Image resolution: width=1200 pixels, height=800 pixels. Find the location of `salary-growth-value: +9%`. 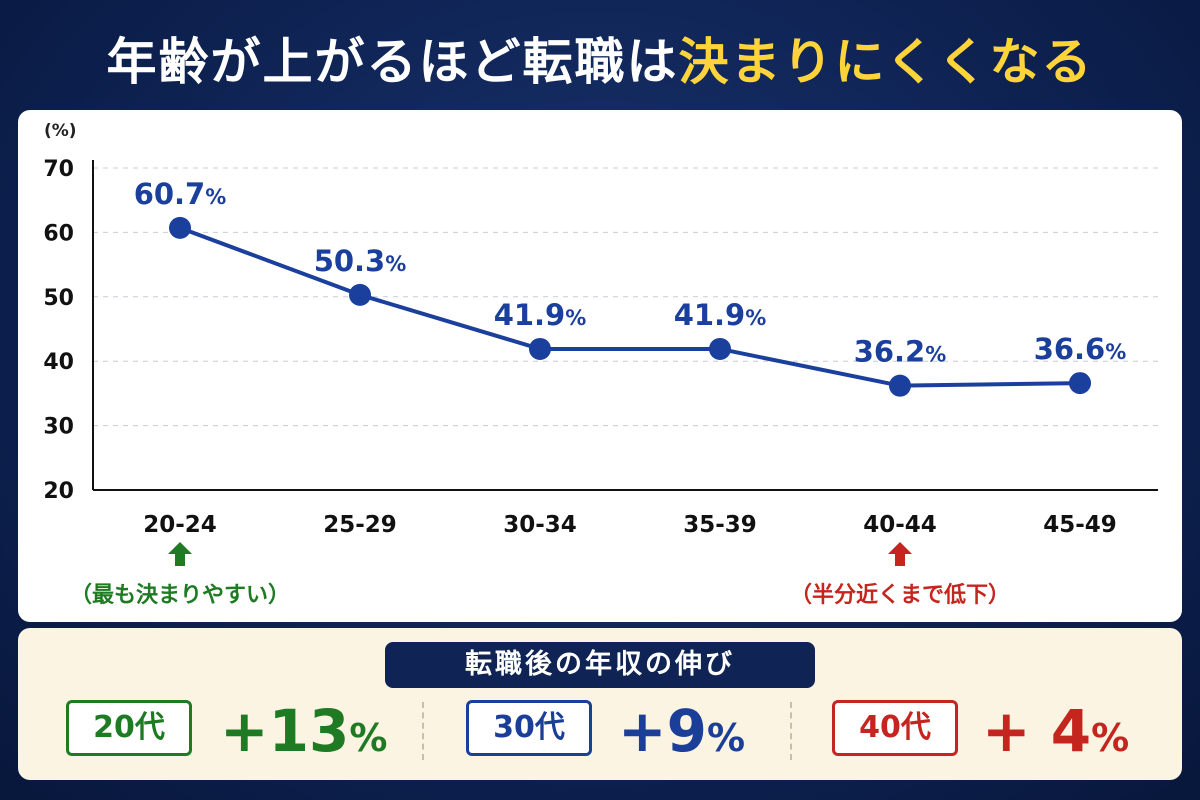

salary-growth-value: +9% is located at coordinates (681, 734).